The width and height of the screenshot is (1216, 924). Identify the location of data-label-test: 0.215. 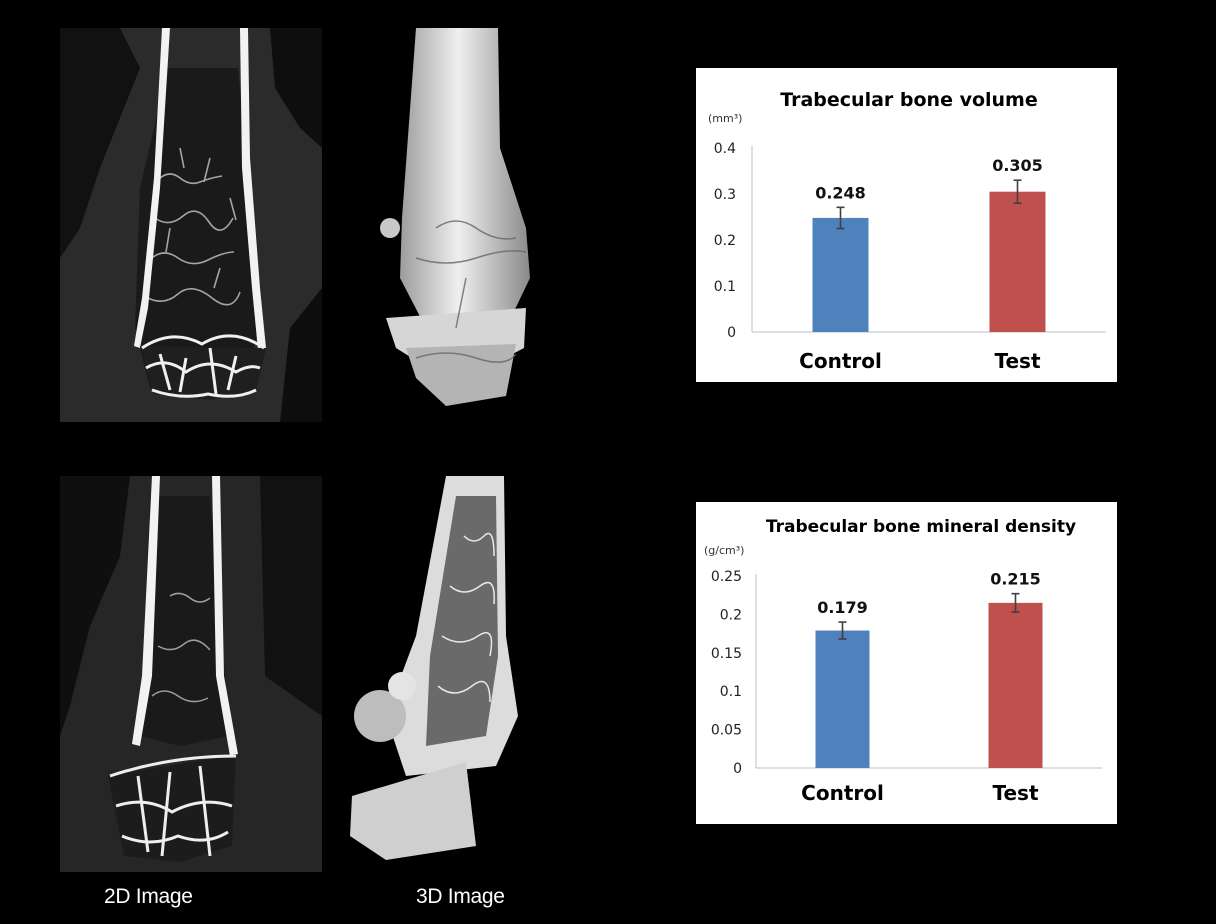
(1015, 579).